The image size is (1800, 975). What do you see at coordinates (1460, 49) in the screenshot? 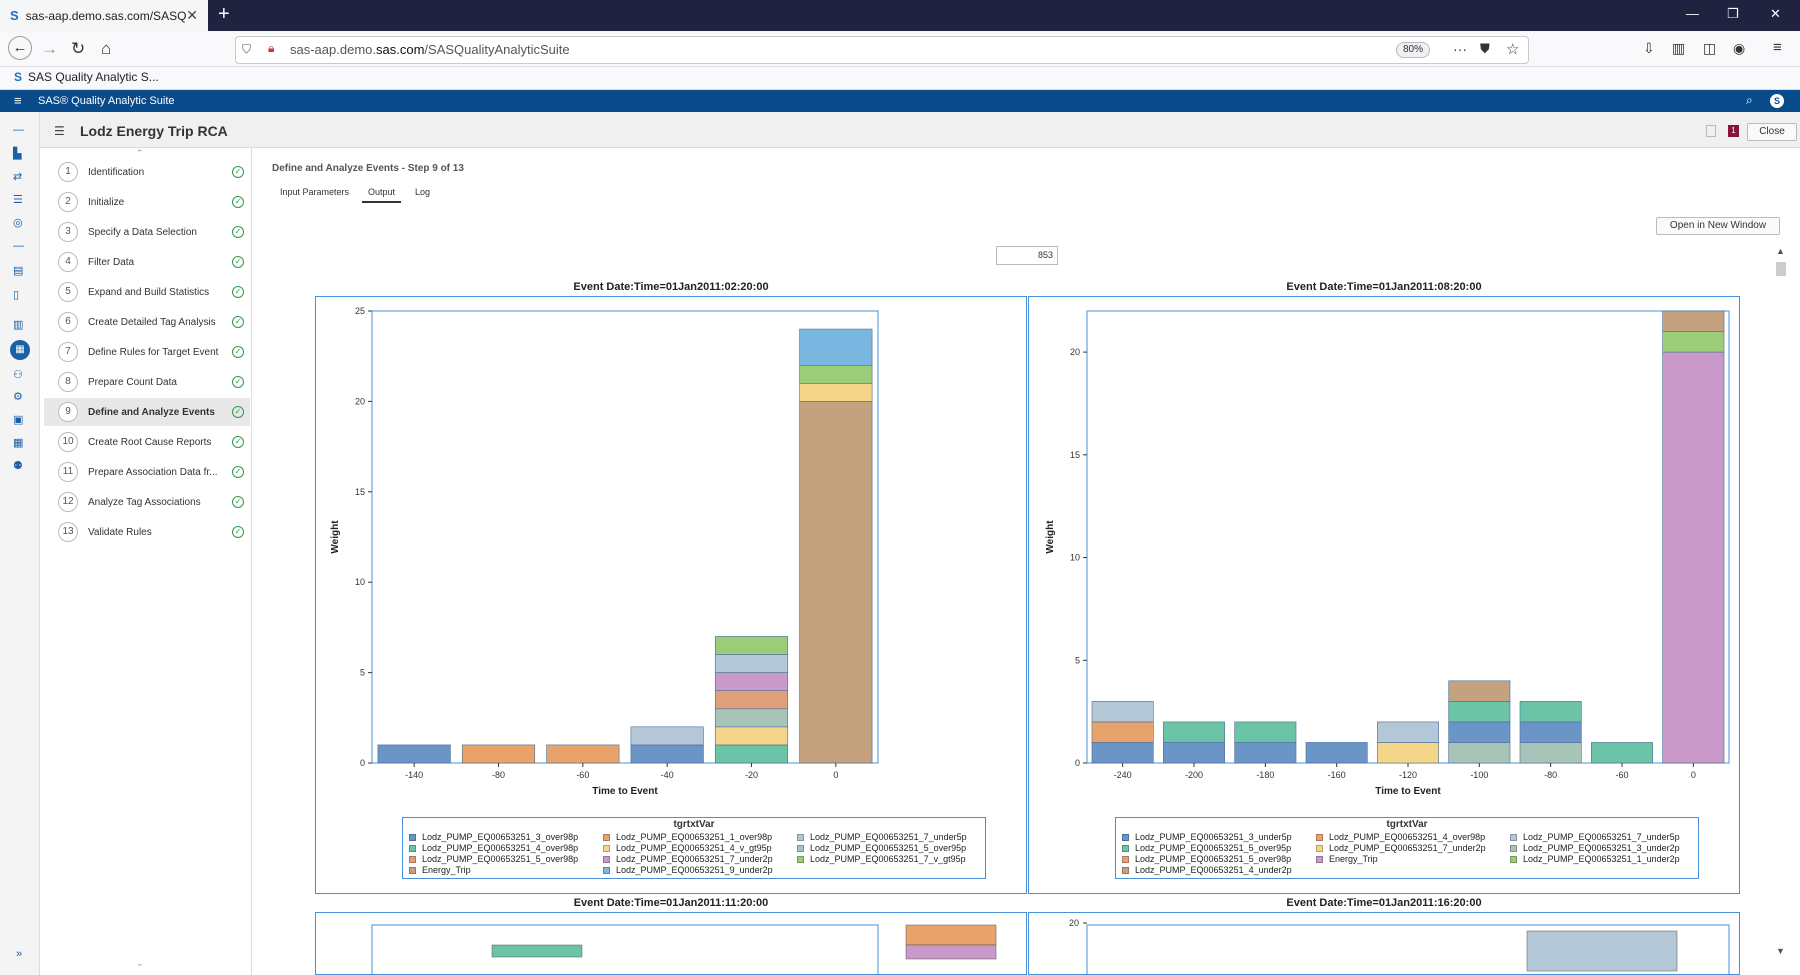
I see `more-actions-icon: ···` at bounding box center [1460, 49].